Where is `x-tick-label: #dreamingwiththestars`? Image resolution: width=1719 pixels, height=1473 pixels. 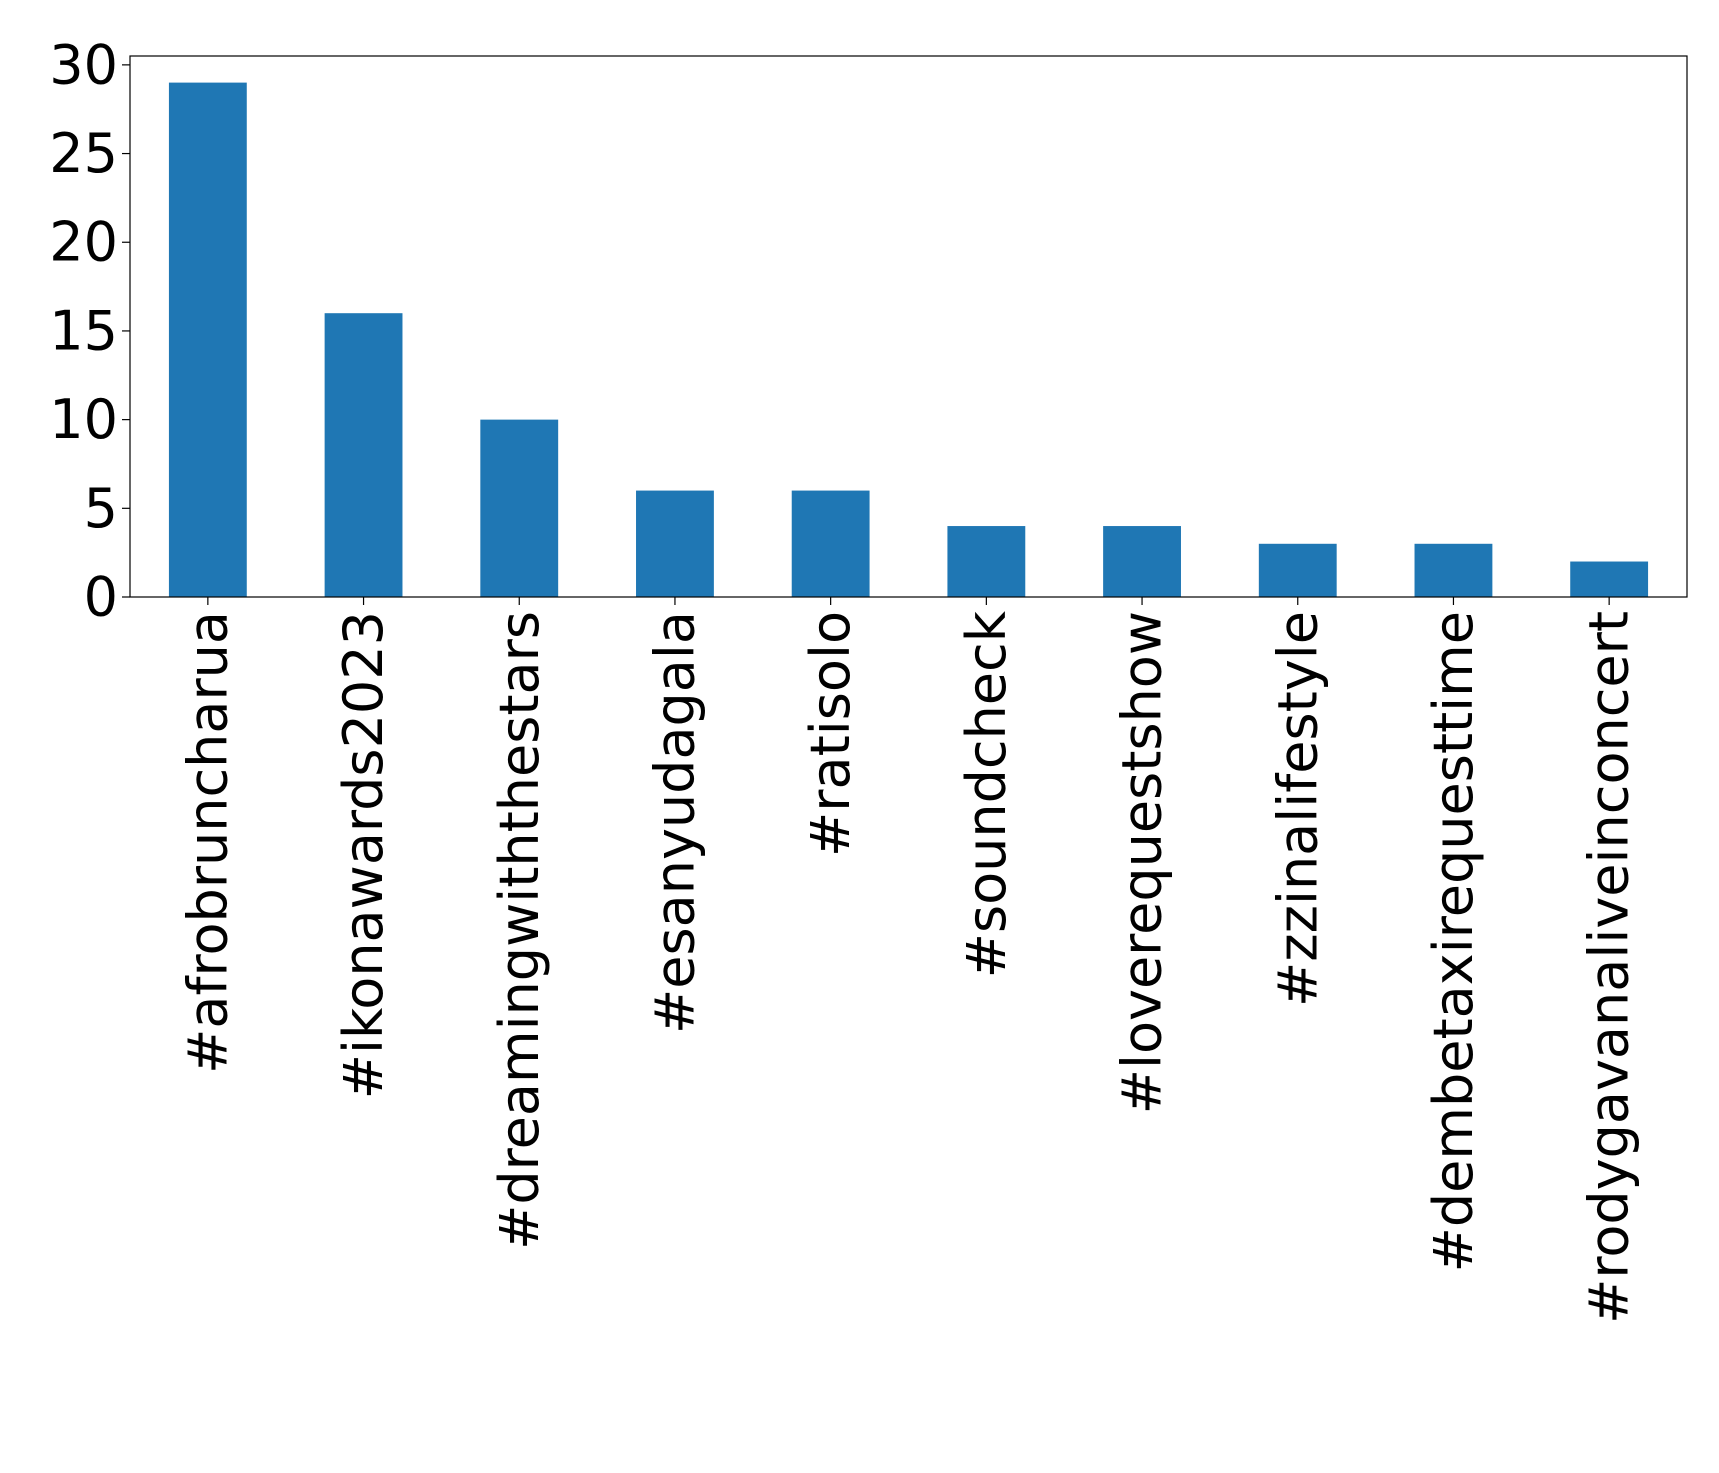
x-tick-label: #dreamingwiththestars is located at coordinates (519, 930).